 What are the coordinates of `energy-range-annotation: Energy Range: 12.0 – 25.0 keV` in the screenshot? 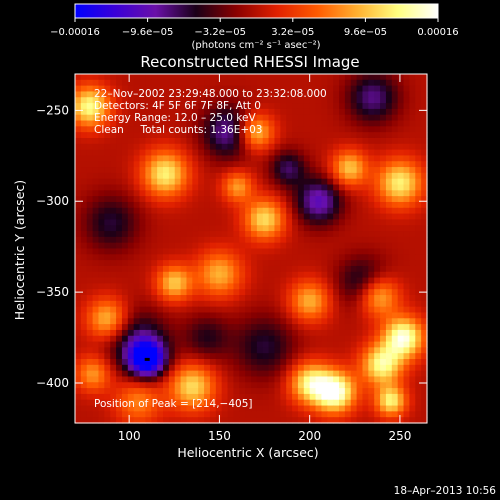 It's located at (175, 118).